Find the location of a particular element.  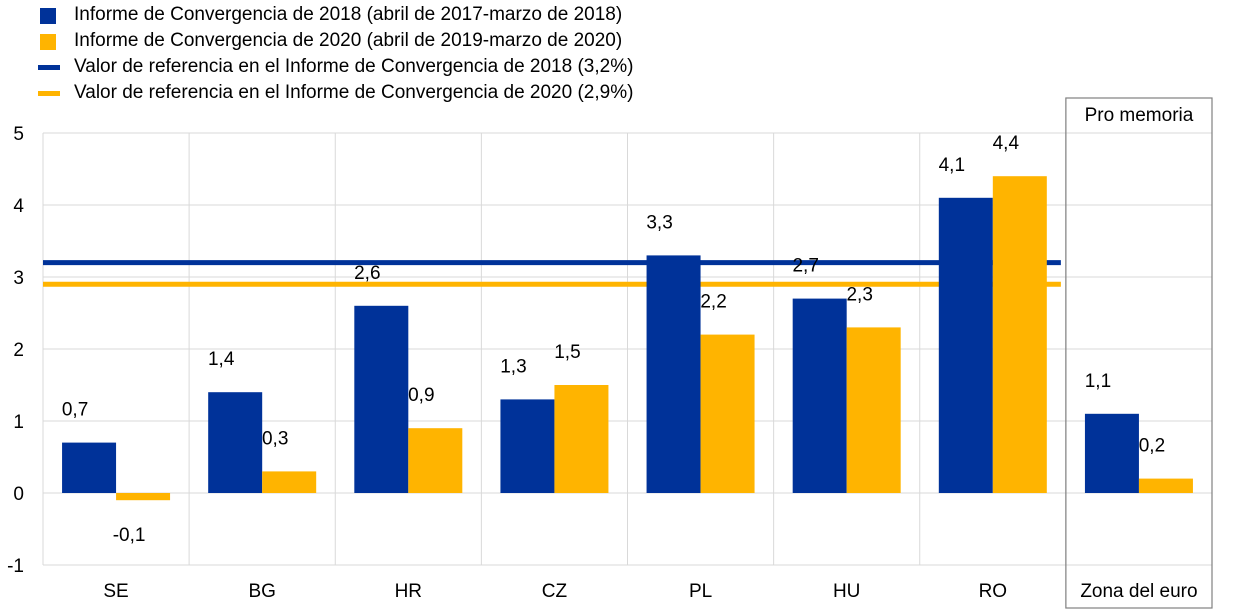

y-tick-label: 5 is located at coordinates (18, 134).